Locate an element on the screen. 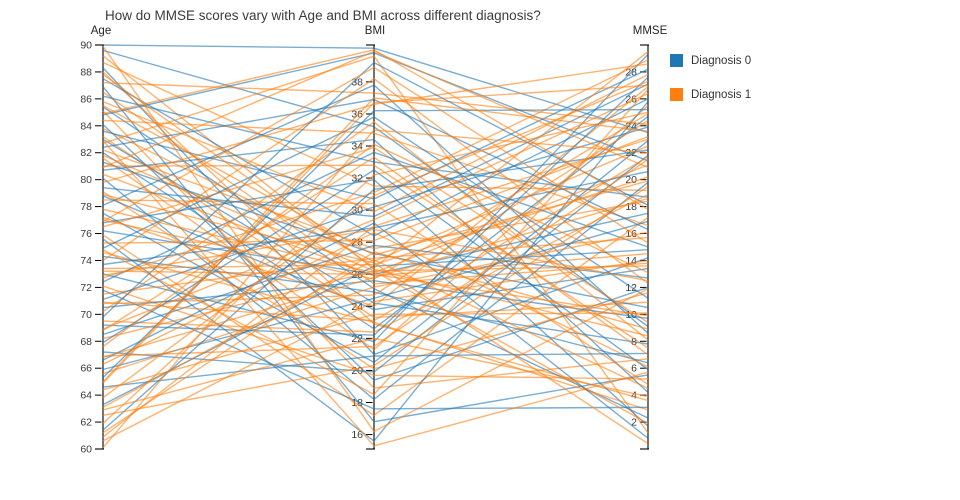  tick-label: 82 is located at coordinates (86, 153).